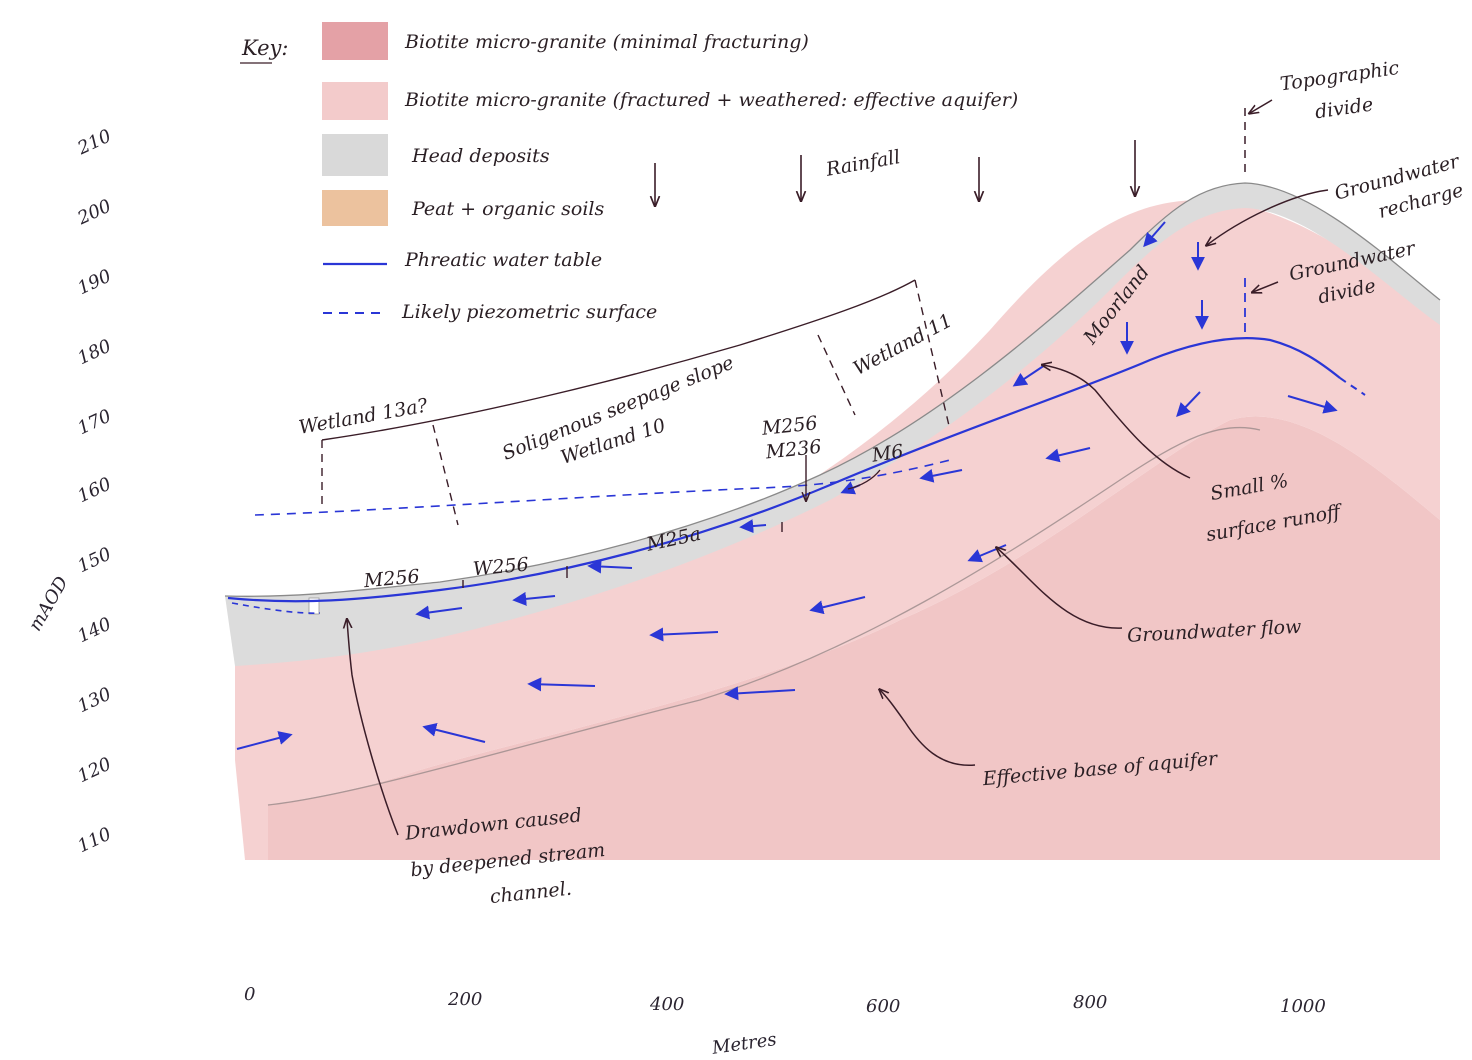  I want to click on y-tick-210: 210, so click(94, 143).